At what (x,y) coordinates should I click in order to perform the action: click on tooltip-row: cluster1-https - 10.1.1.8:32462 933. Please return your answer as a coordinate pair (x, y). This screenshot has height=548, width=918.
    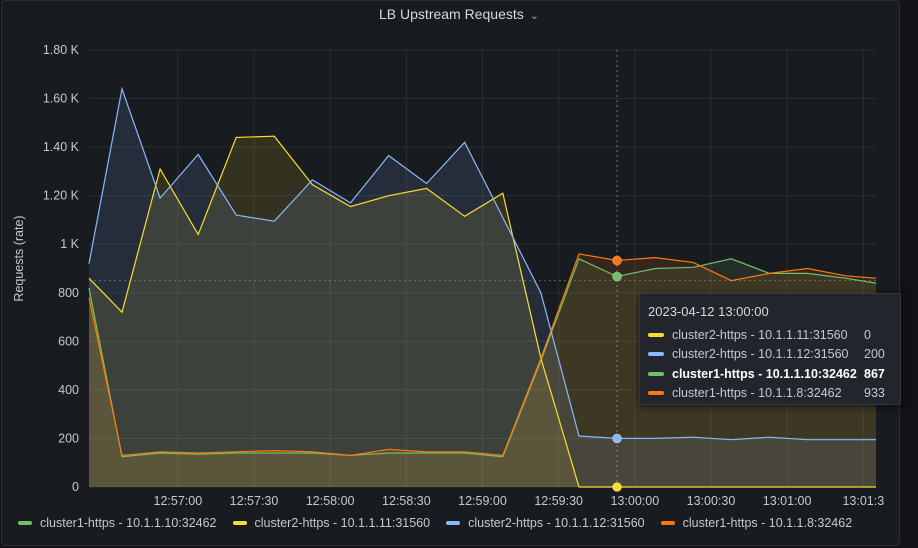
    Looking at the image, I should click on (770, 394).